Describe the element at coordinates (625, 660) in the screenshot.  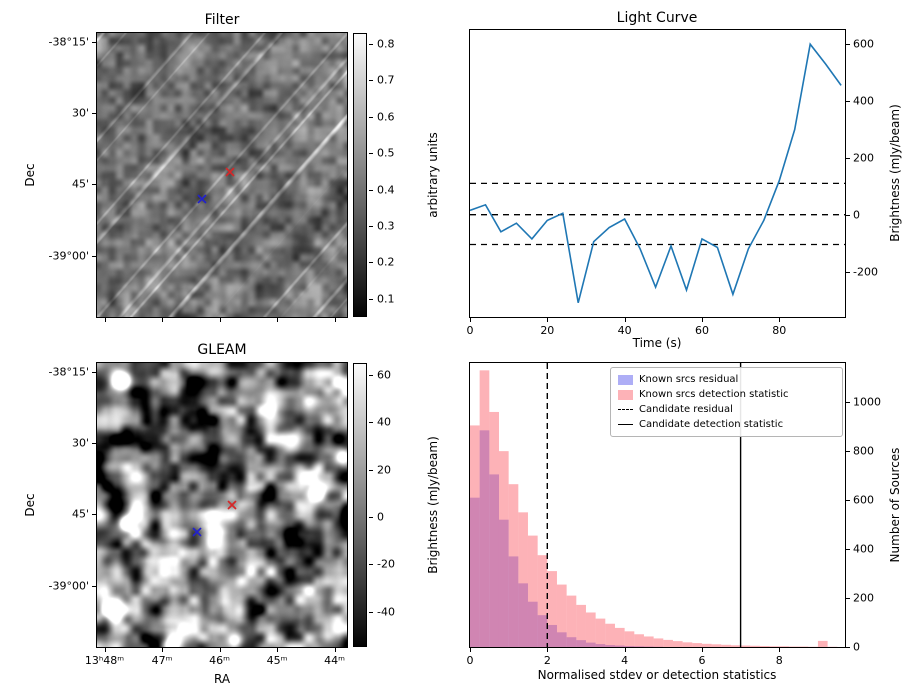
I see `tick-label: 4` at that location.